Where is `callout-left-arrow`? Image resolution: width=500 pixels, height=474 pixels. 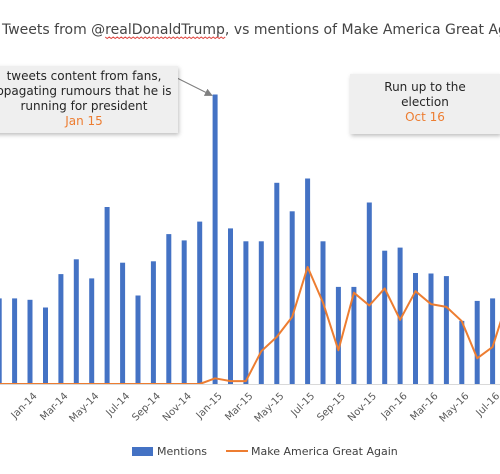 callout-left-arrow is located at coordinates (194, 86).